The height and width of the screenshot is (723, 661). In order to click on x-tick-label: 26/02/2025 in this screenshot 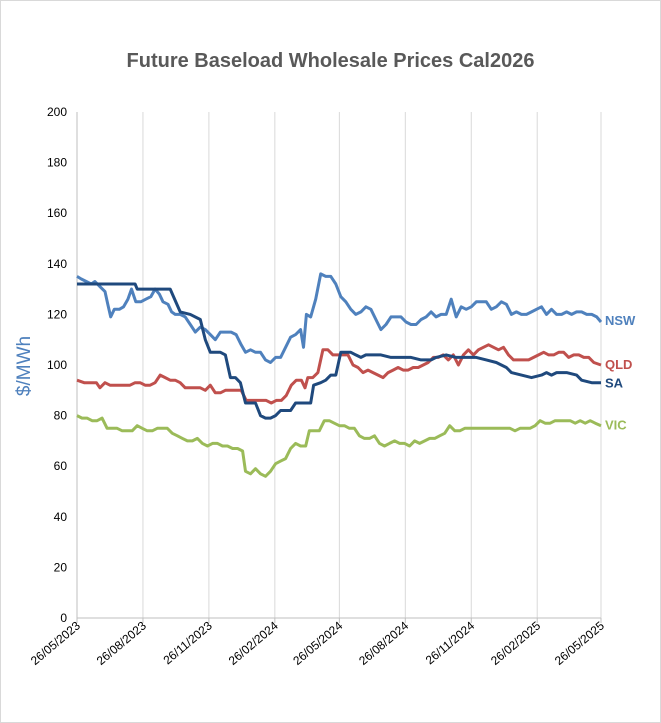, I will do `click(515, 643)`.